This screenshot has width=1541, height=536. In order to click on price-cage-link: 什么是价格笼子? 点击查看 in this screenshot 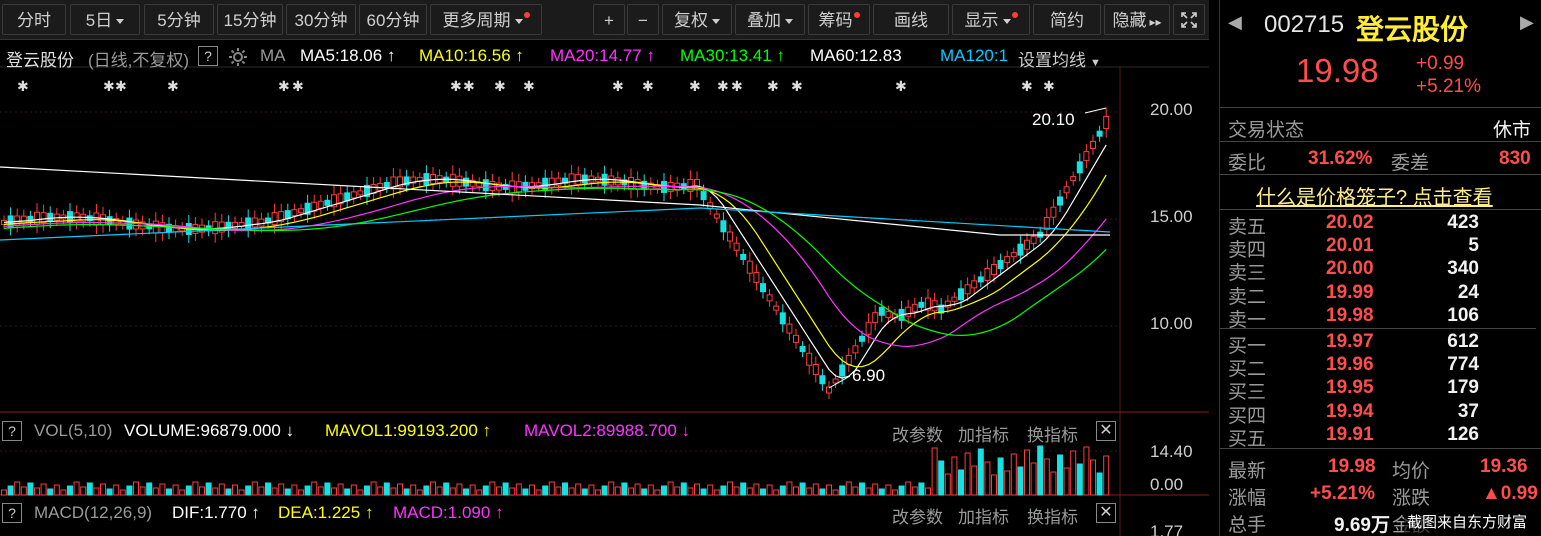, I will do `click(1374, 198)`.